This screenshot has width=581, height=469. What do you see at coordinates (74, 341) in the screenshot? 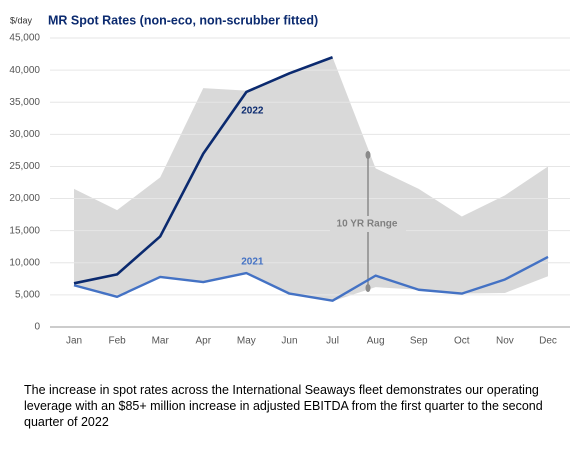
I see `x-tick-label: Jan` at bounding box center [74, 341].